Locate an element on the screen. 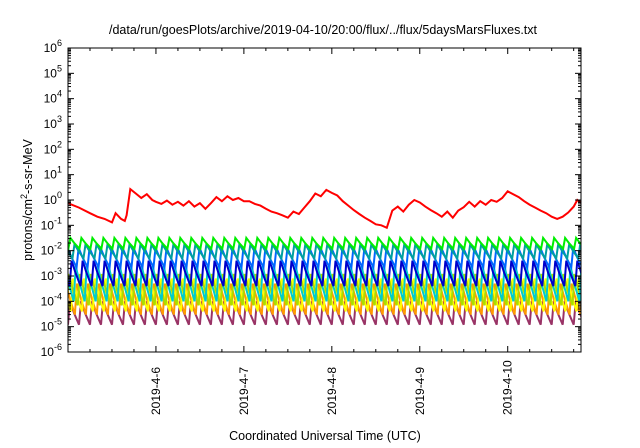  x-tick-label: 2019-4-6 is located at coordinates (156, 391).